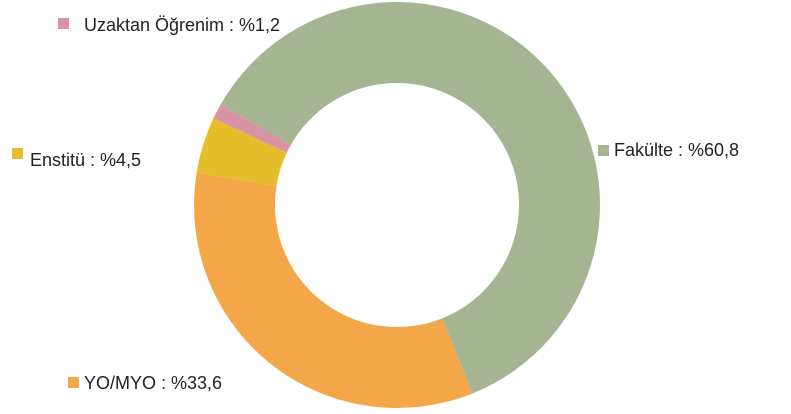  I want to click on slice-label: YO/MYO : %33,6, so click(153, 383).